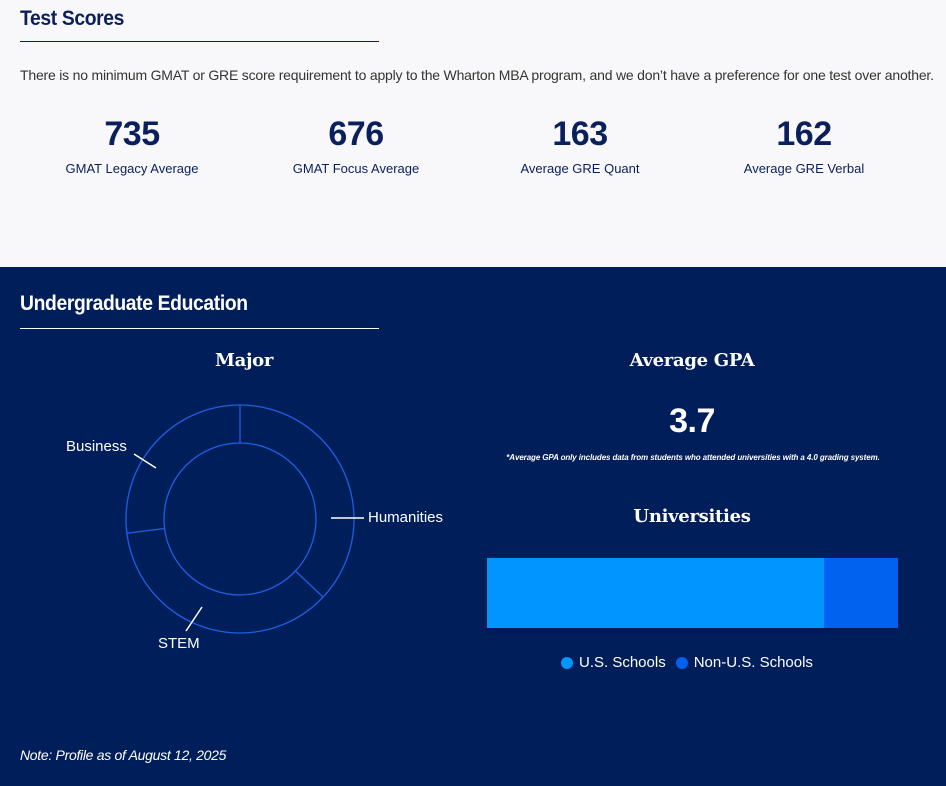 The height and width of the screenshot is (786, 946). What do you see at coordinates (692, 360) in the screenshot?
I see `gpa-heading: Average GPA` at bounding box center [692, 360].